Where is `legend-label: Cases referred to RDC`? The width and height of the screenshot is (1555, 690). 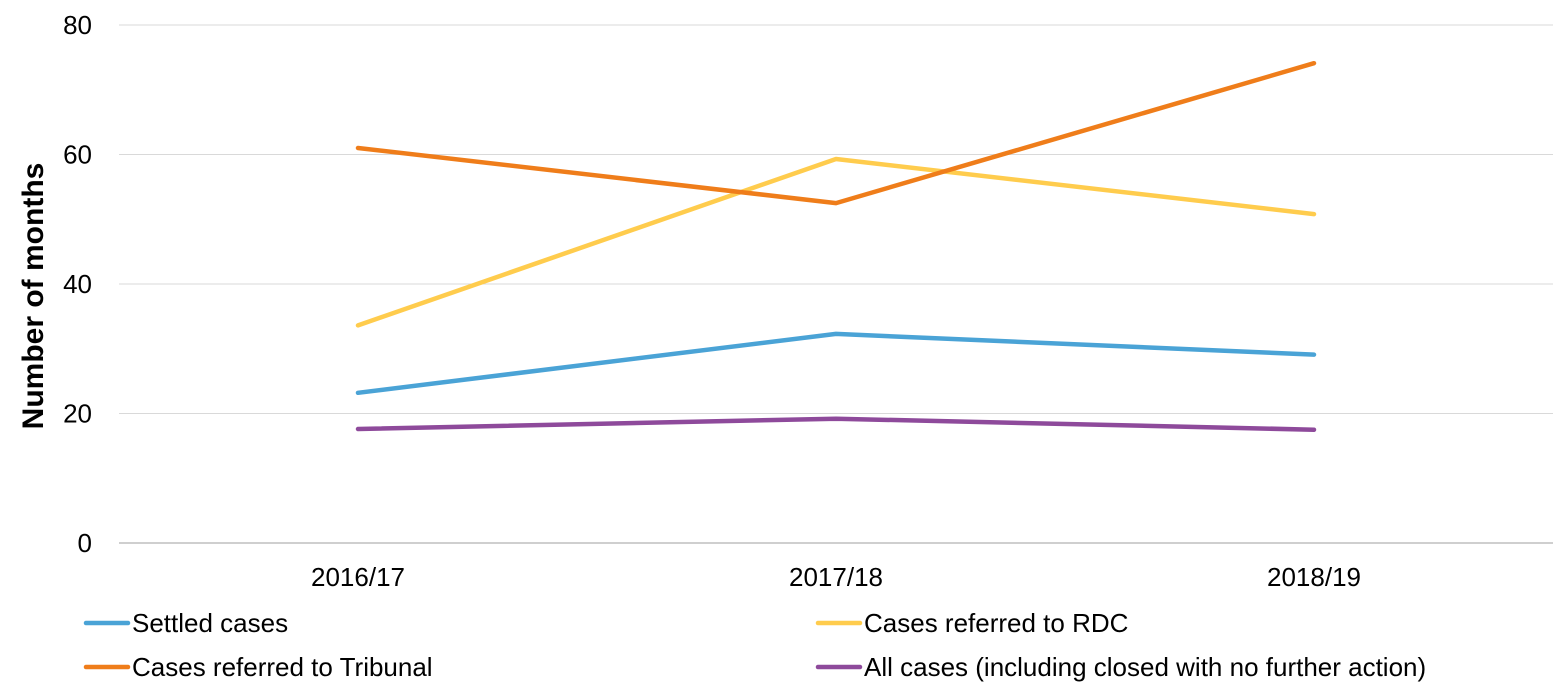 legend-label: Cases referred to RDC is located at coordinates (996, 623).